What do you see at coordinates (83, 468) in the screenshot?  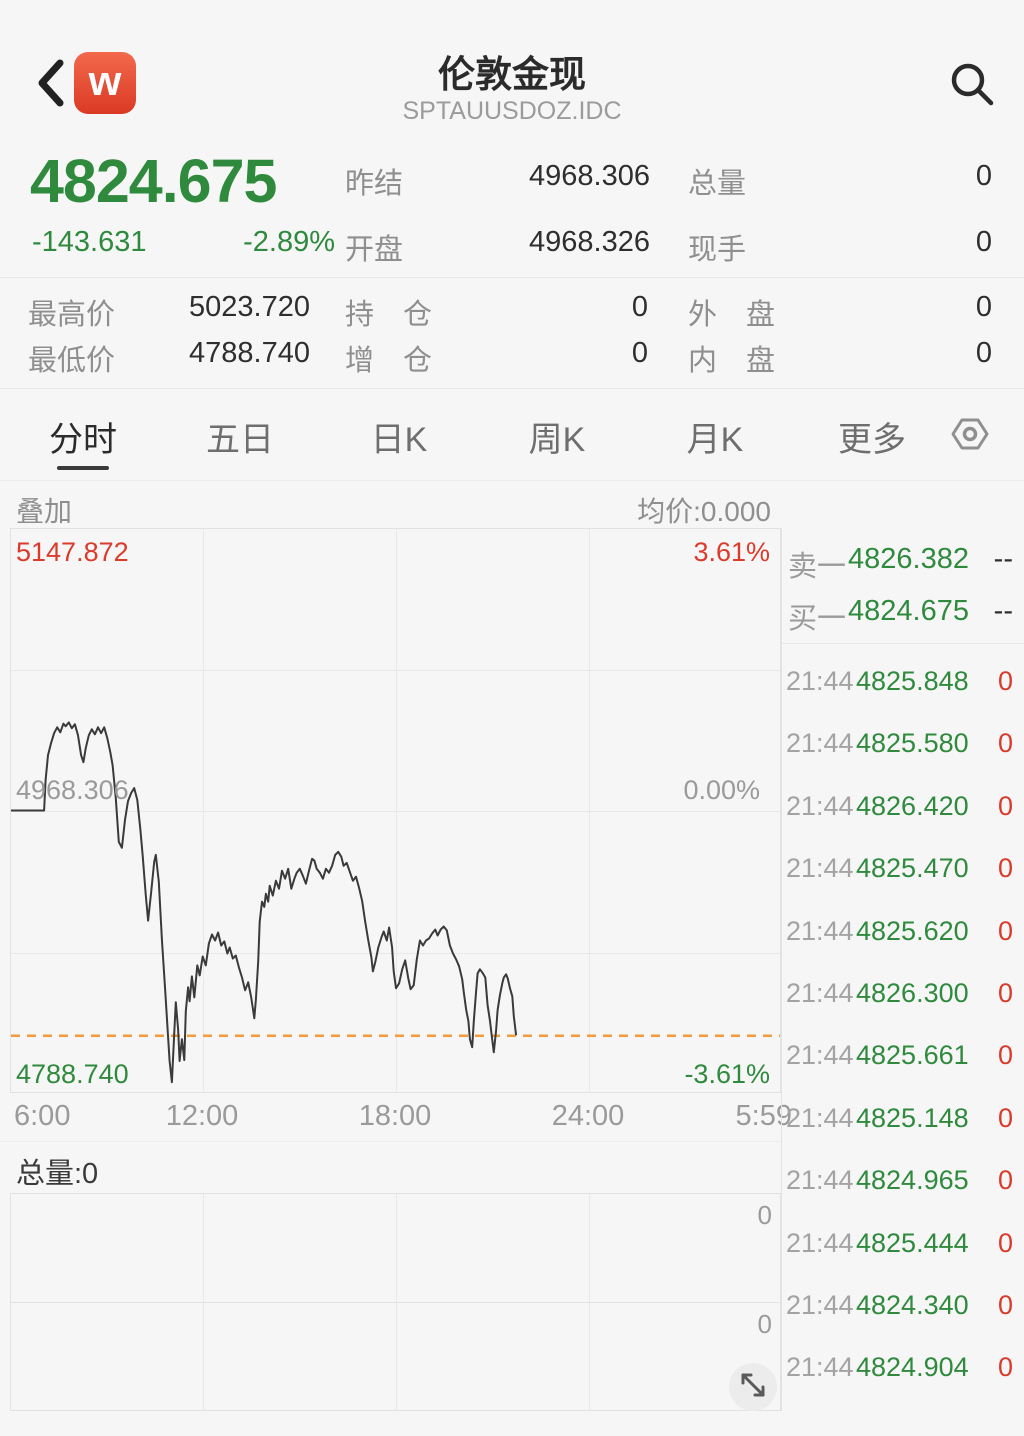 I see `active-tab-underline` at bounding box center [83, 468].